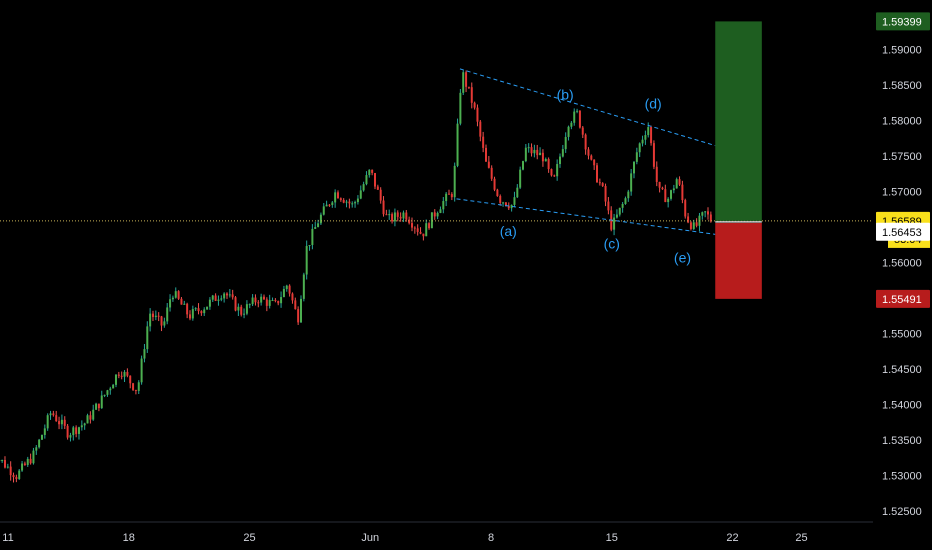 The image size is (932, 550). I want to click on wave-label: (d), so click(653, 104).